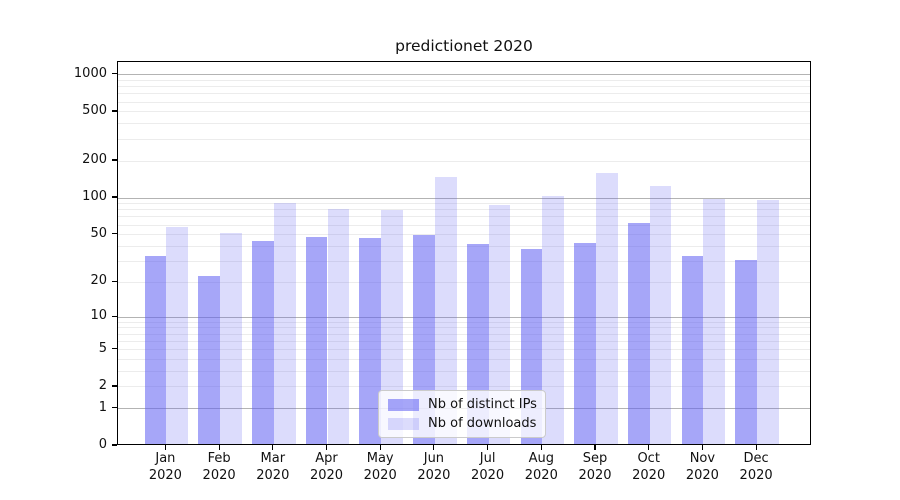 This screenshot has height=500, width=900. I want to click on y-axis-tick-label: 2, so click(102, 385).